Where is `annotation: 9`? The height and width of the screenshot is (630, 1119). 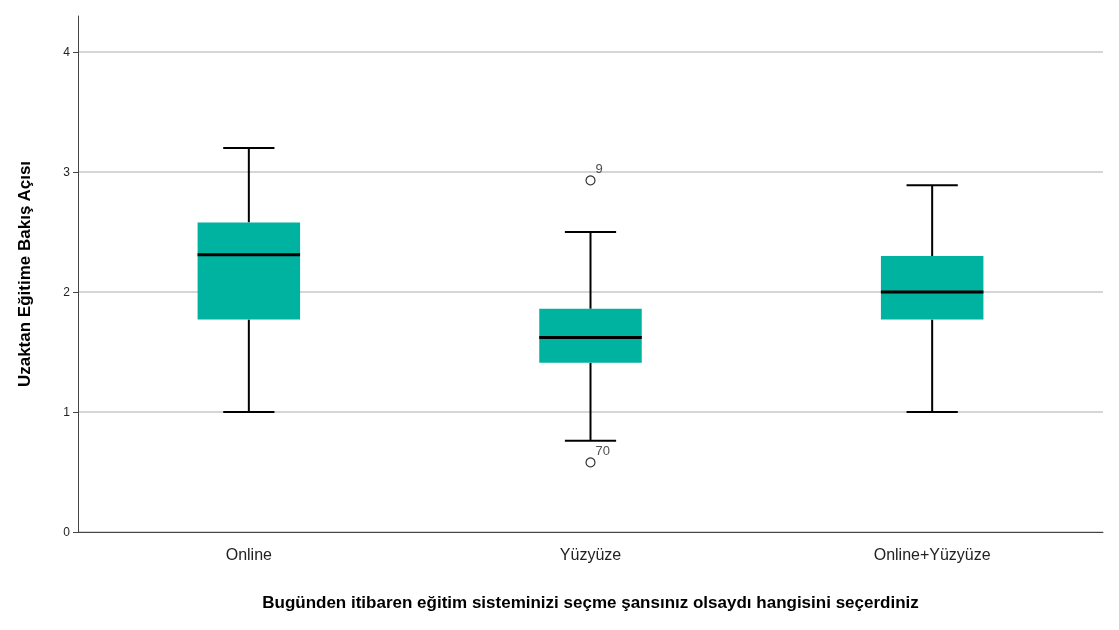
annotation: 9 is located at coordinates (599, 168).